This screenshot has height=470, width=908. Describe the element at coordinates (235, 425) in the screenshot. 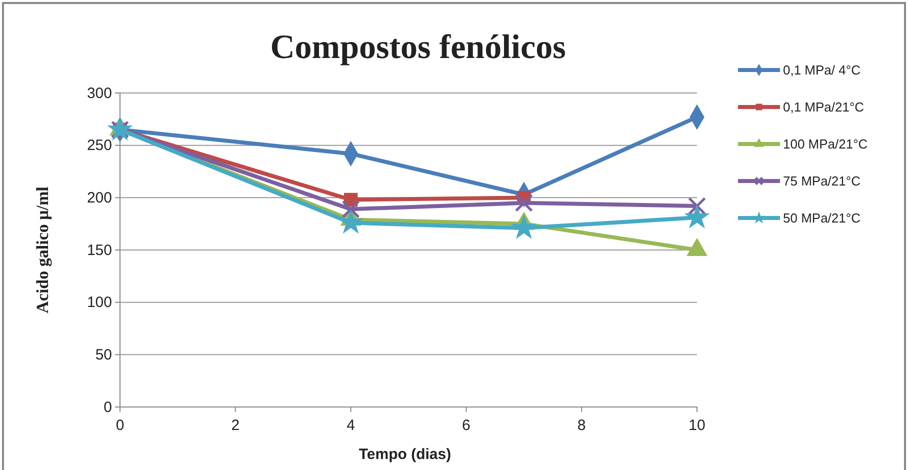

I see `x-tick-label: 2` at that location.